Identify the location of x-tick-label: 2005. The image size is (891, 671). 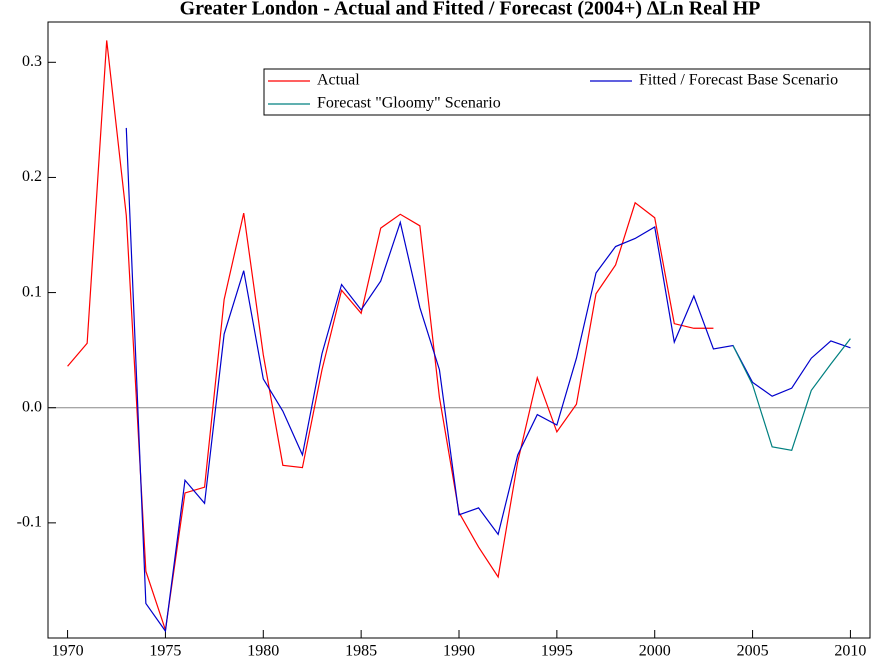
(753, 651).